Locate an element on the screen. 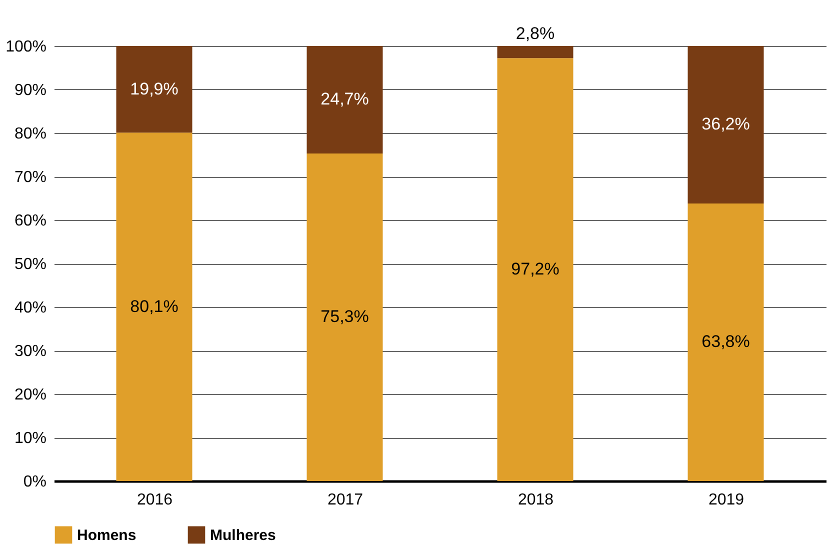  data-label: 2,8% is located at coordinates (535, 33).